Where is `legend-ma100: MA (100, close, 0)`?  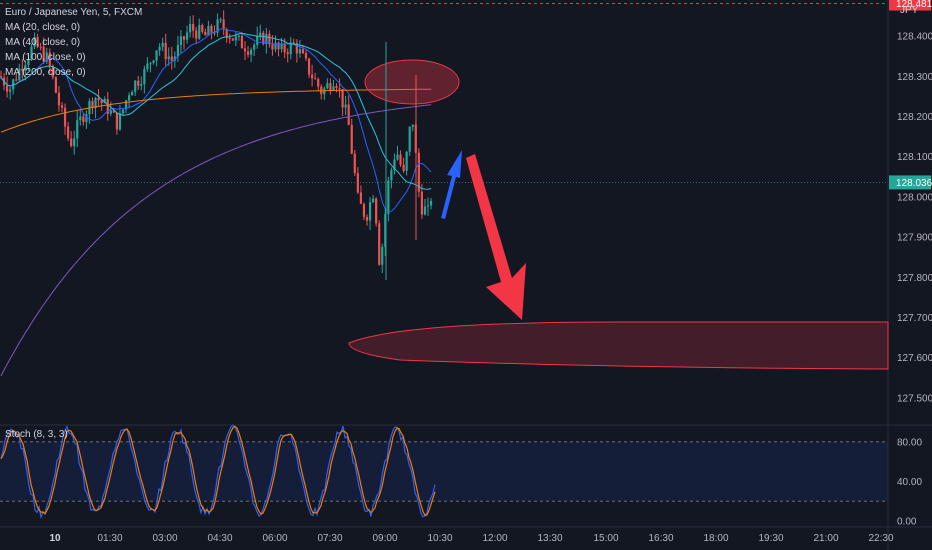 legend-ma100: MA (100, close, 0) is located at coordinates (45, 57).